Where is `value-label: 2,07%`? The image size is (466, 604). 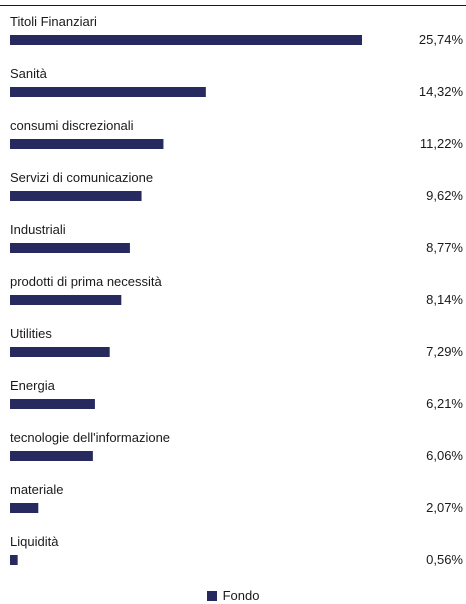
value-label: 2,07% is located at coordinates (444, 507).